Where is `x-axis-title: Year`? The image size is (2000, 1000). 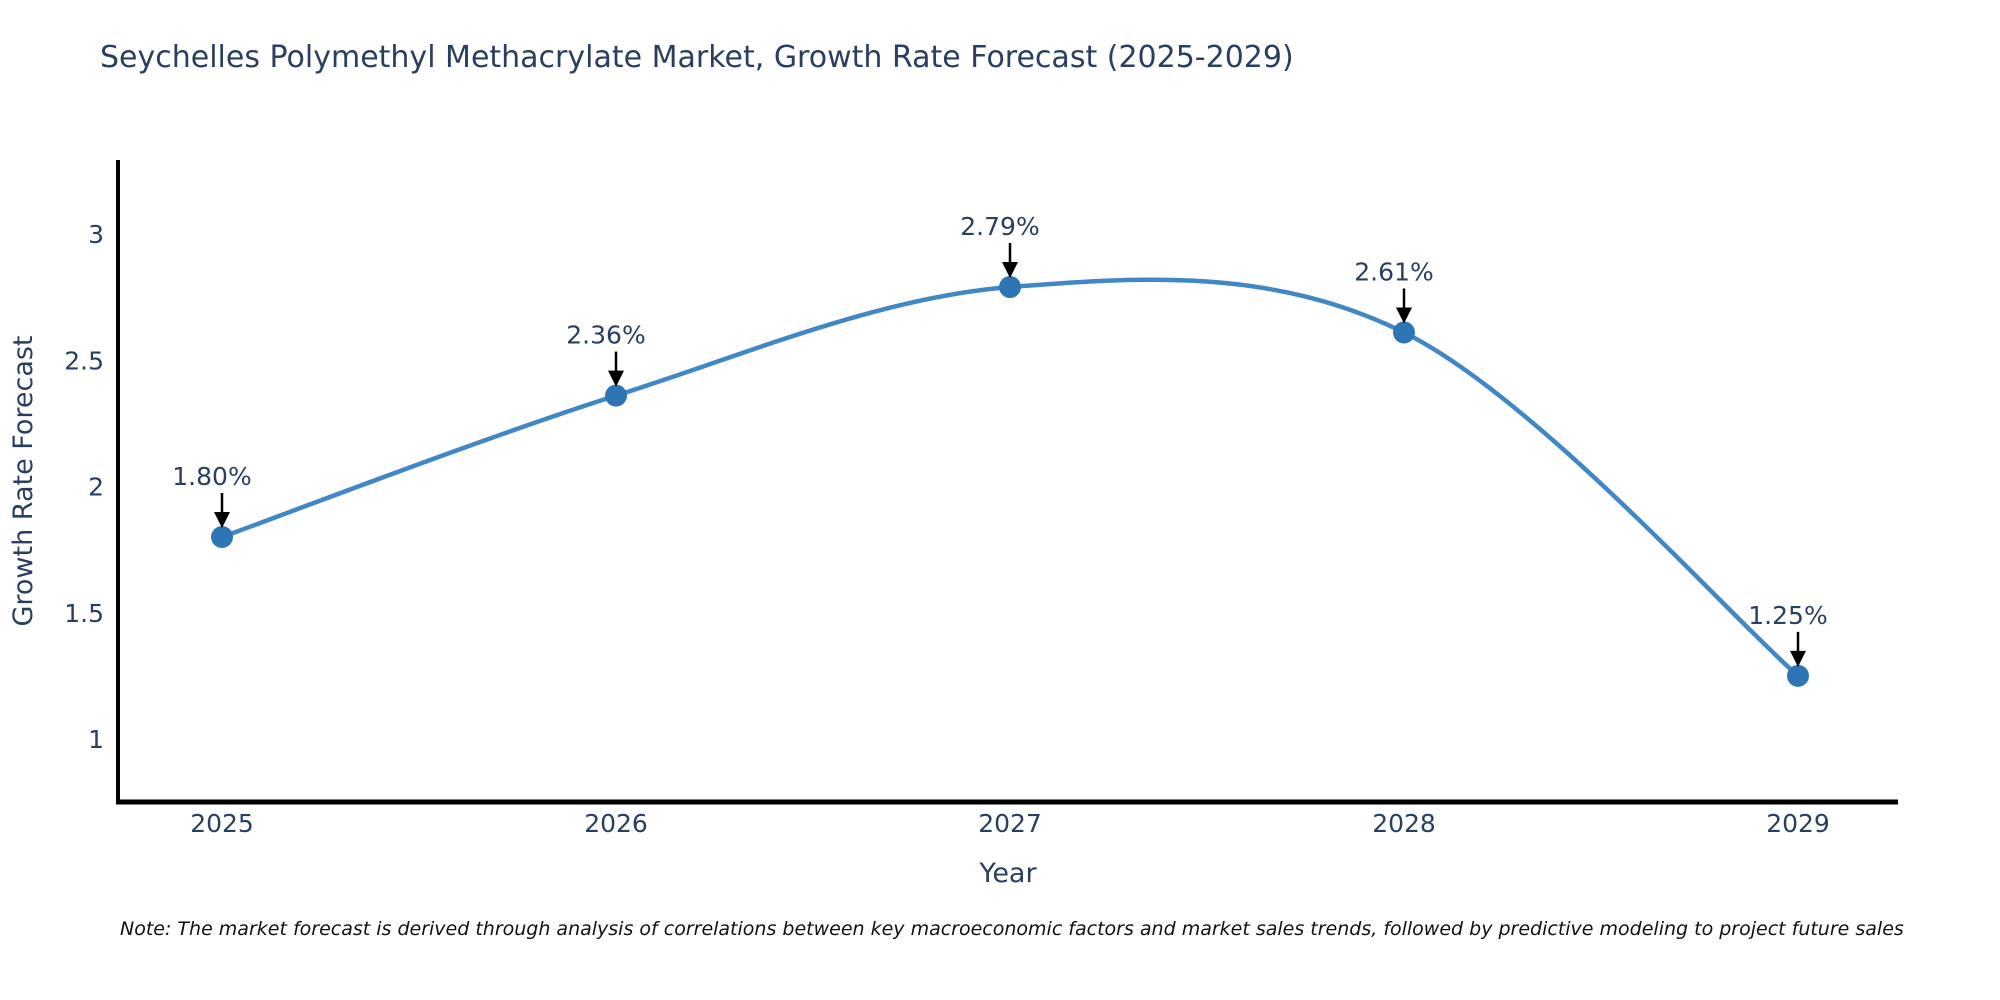
x-axis-title: Year is located at coordinates (1007, 873).